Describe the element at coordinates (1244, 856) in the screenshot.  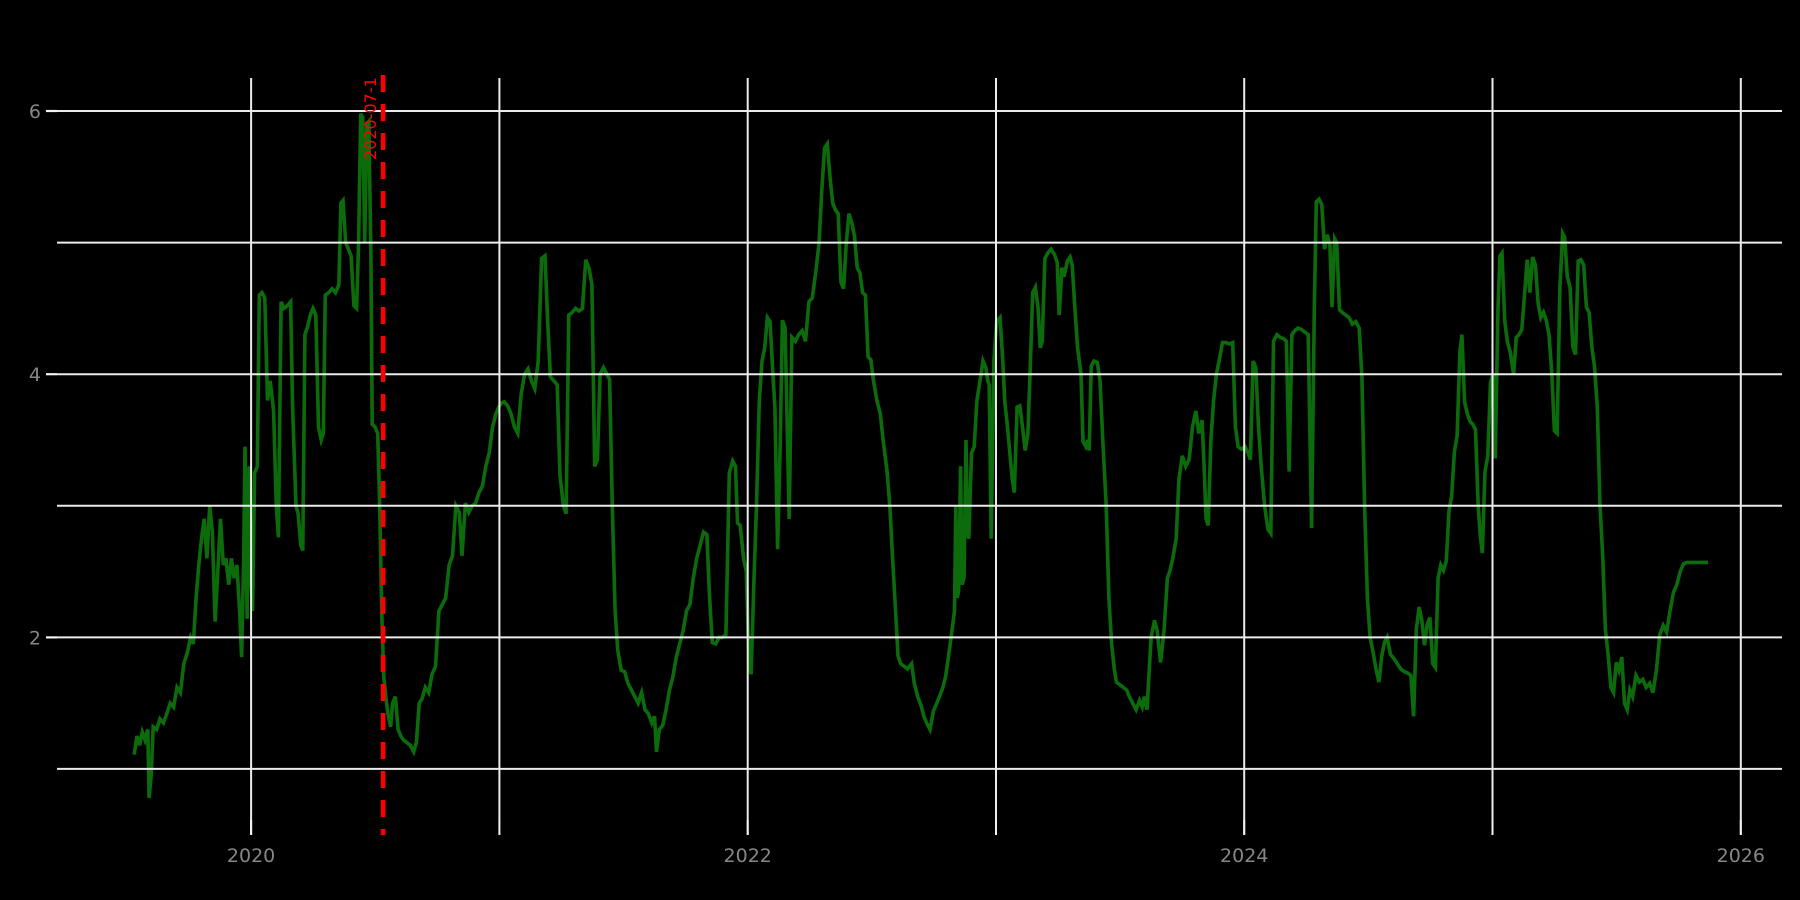
I see `x-tick-label: 2024` at that location.